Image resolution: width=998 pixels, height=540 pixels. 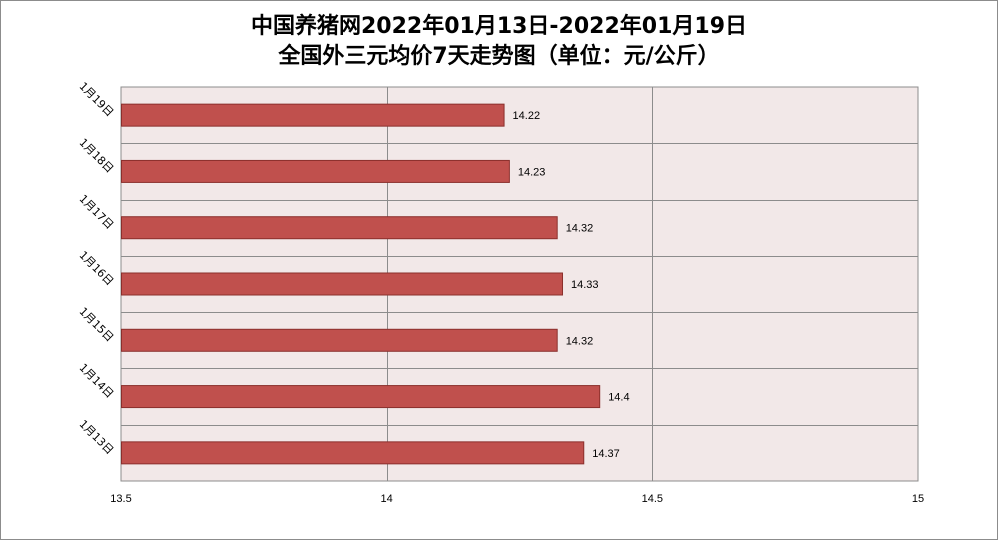 I want to click on category-label: 1月16日, so click(x=96, y=269).